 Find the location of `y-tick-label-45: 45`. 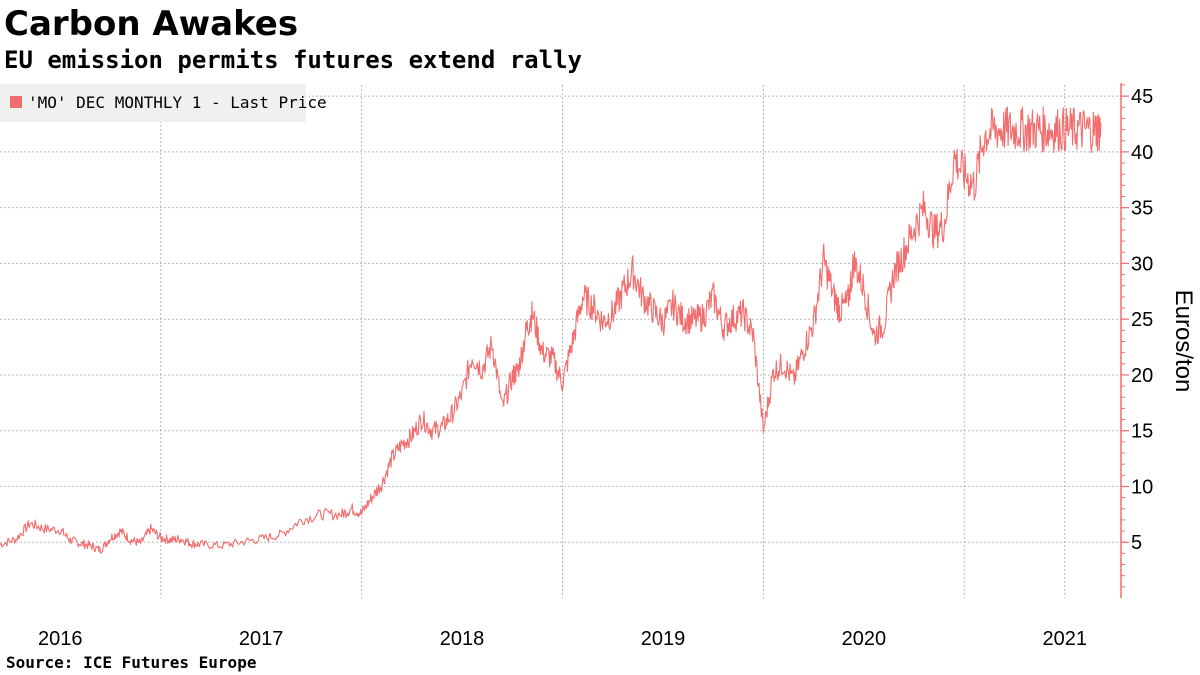

y-tick-label-45: 45 is located at coordinates (1142, 97).